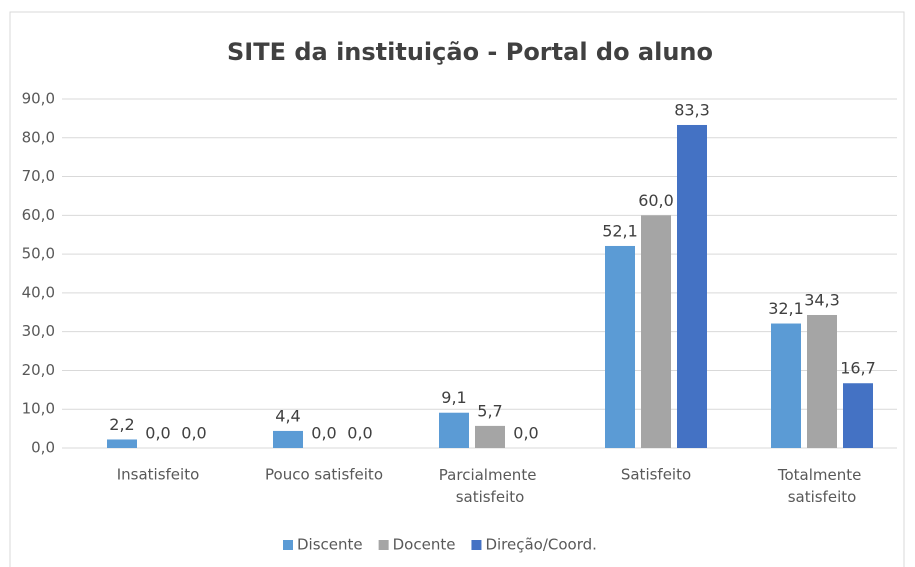 Image resolution: width=915 pixels, height=567 pixels. What do you see at coordinates (121, 424) in the screenshot?
I see `value-label: 2,2` at bounding box center [121, 424].